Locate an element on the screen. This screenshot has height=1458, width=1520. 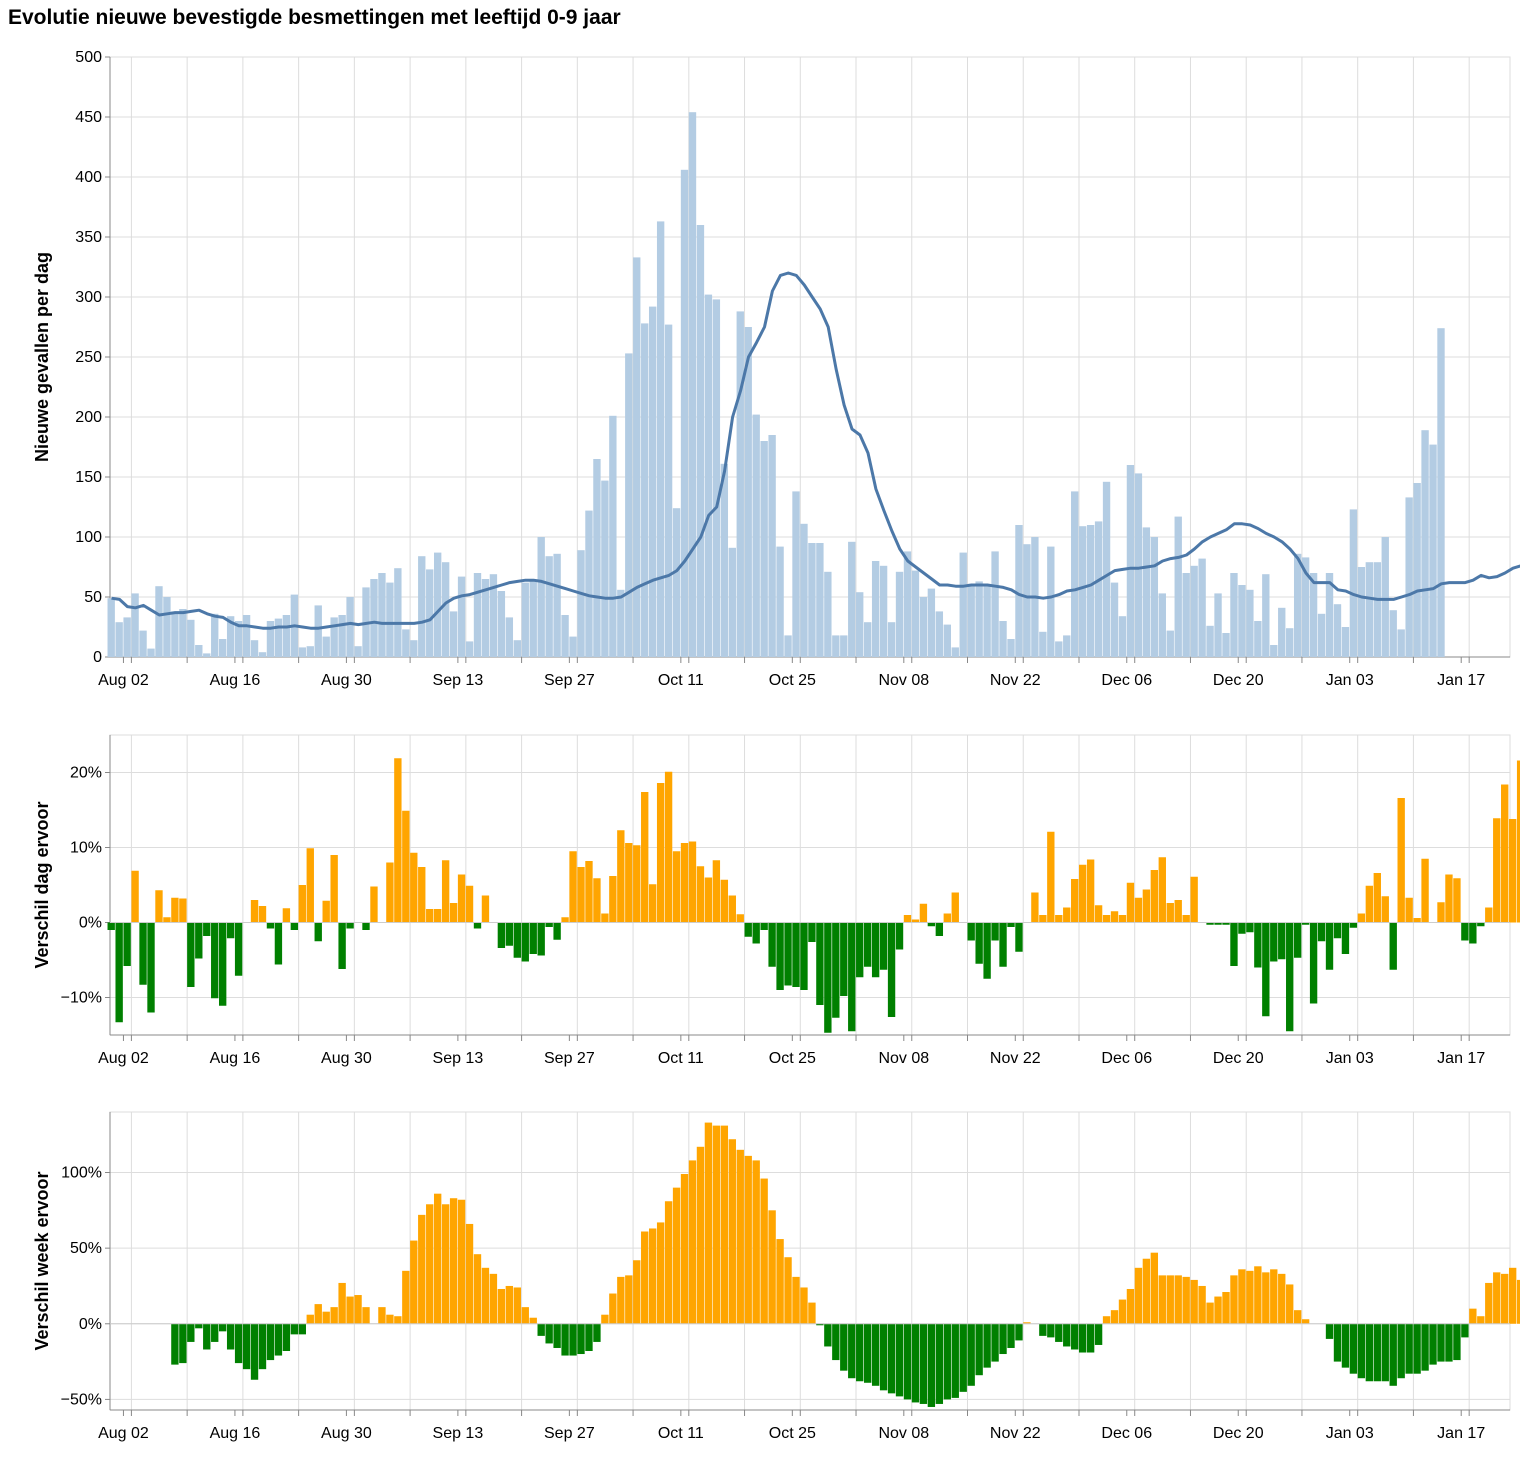
y-tick-label: −50% is located at coordinates (81, 1399).